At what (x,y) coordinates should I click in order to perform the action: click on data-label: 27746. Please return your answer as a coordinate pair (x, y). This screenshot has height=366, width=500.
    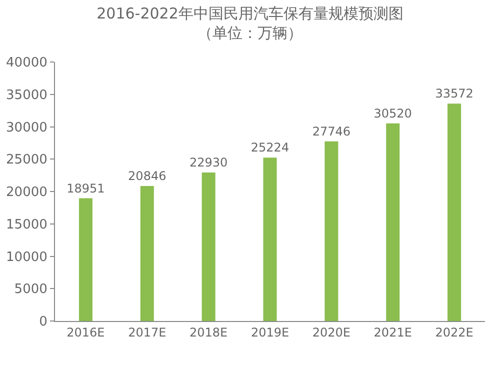
    Looking at the image, I should click on (331, 131).